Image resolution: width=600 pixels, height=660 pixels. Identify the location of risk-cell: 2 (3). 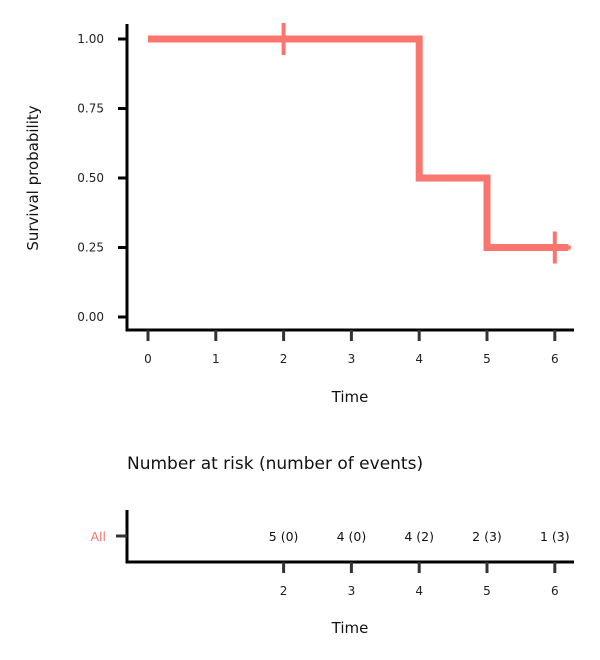
(487, 536).